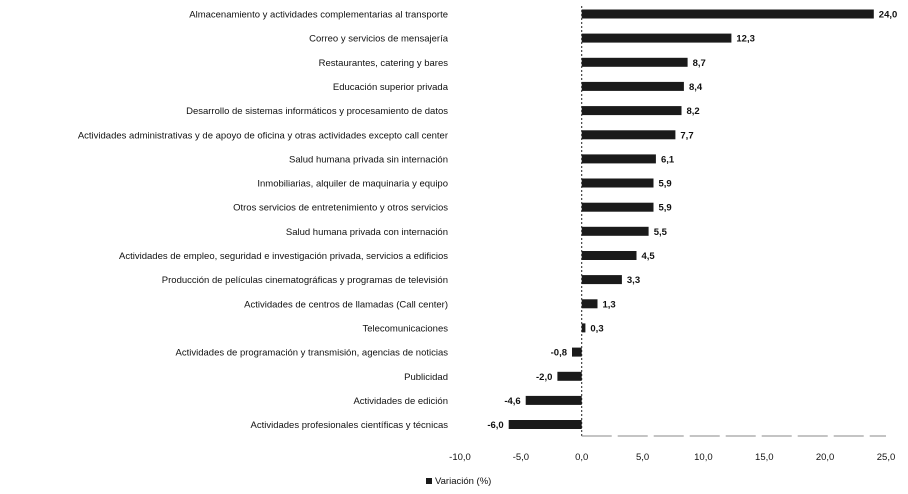  I want to click on value-label: 5,5, so click(661, 232).